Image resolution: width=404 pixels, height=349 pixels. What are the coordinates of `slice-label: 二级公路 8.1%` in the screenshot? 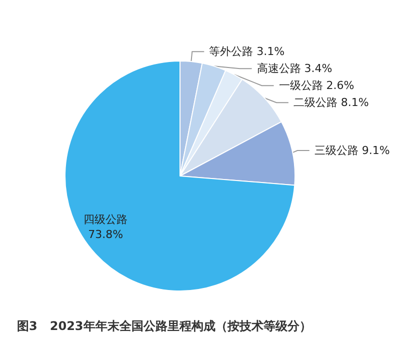 It's located at (331, 103).